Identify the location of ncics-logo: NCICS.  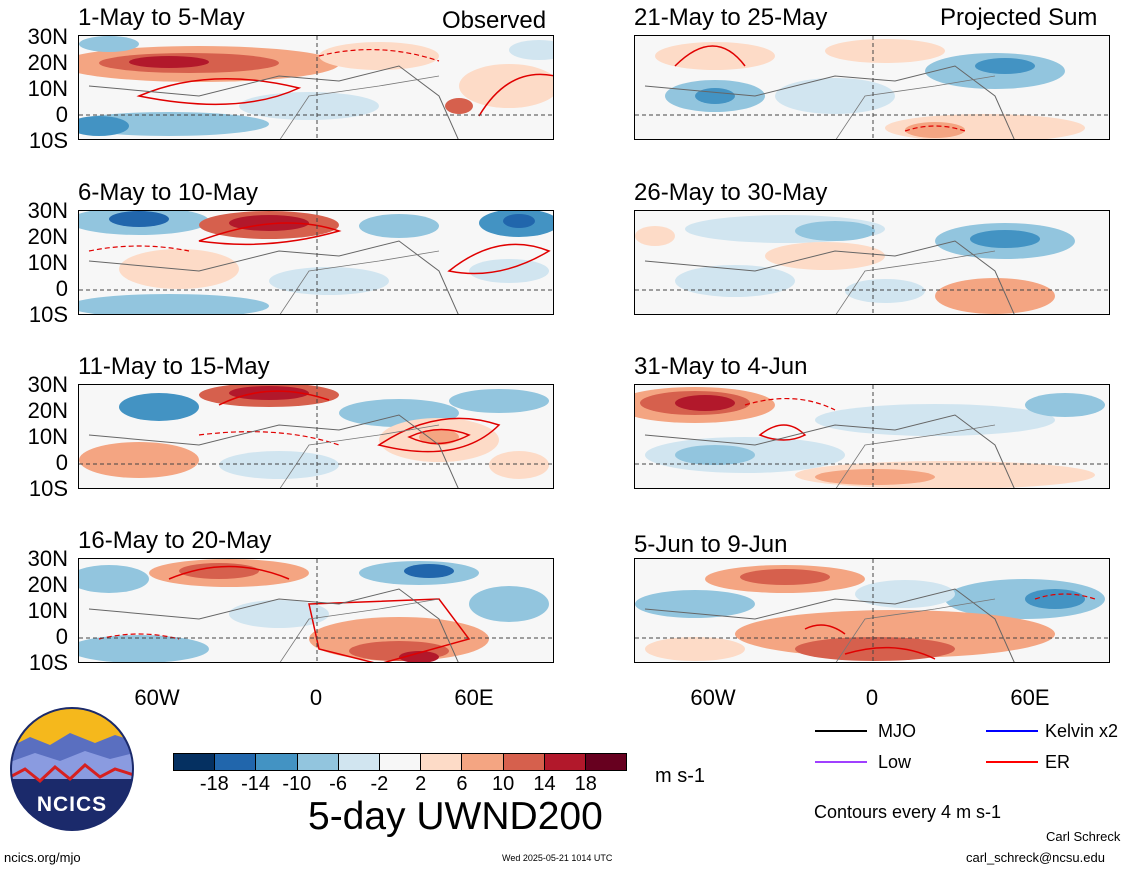
(72, 769).